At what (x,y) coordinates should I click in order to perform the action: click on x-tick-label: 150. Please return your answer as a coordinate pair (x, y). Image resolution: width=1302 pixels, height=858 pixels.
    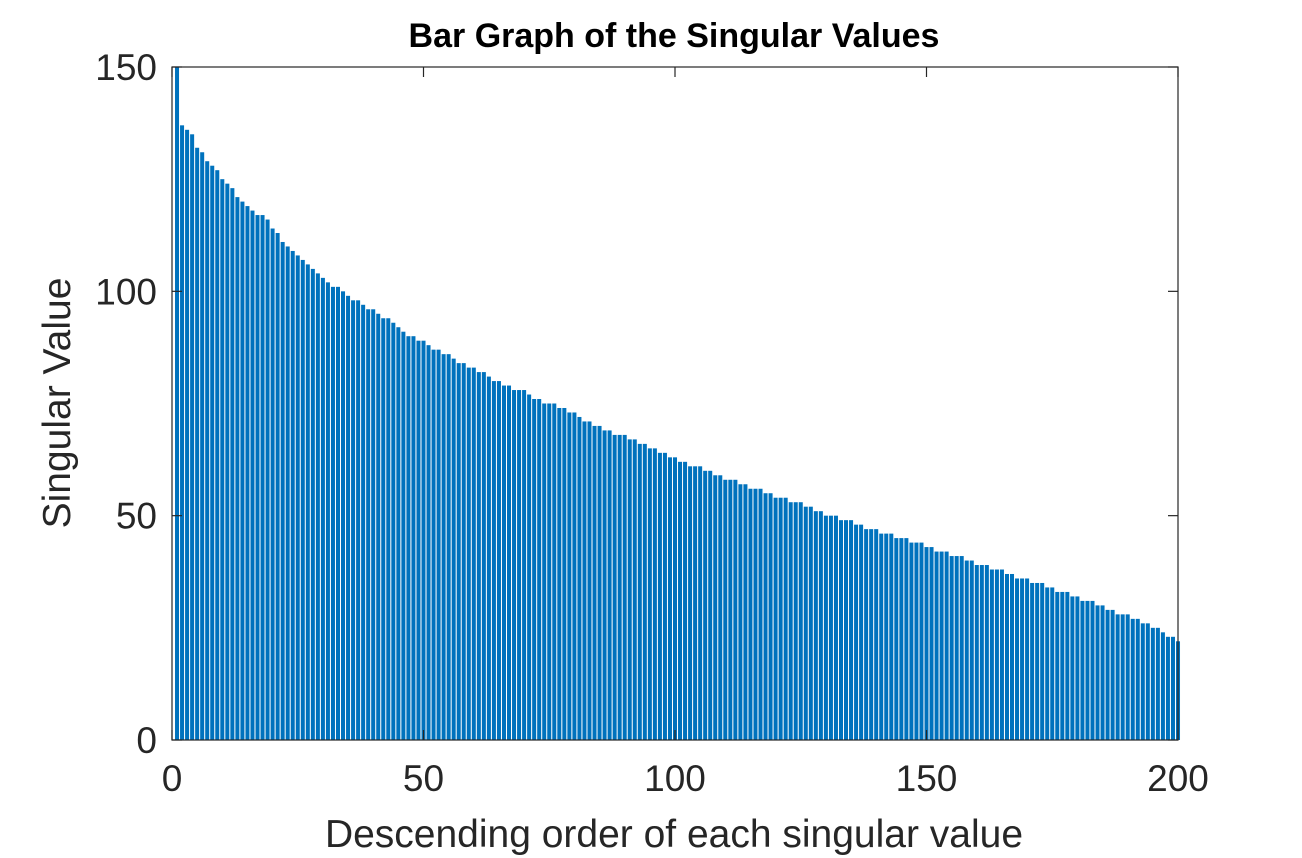
    Looking at the image, I should click on (927, 778).